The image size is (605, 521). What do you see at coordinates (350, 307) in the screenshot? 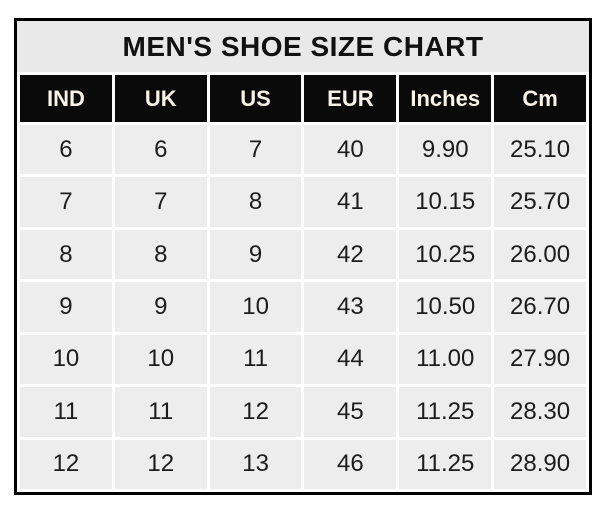
I see `table-cell: 43` at bounding box center [350, 307].